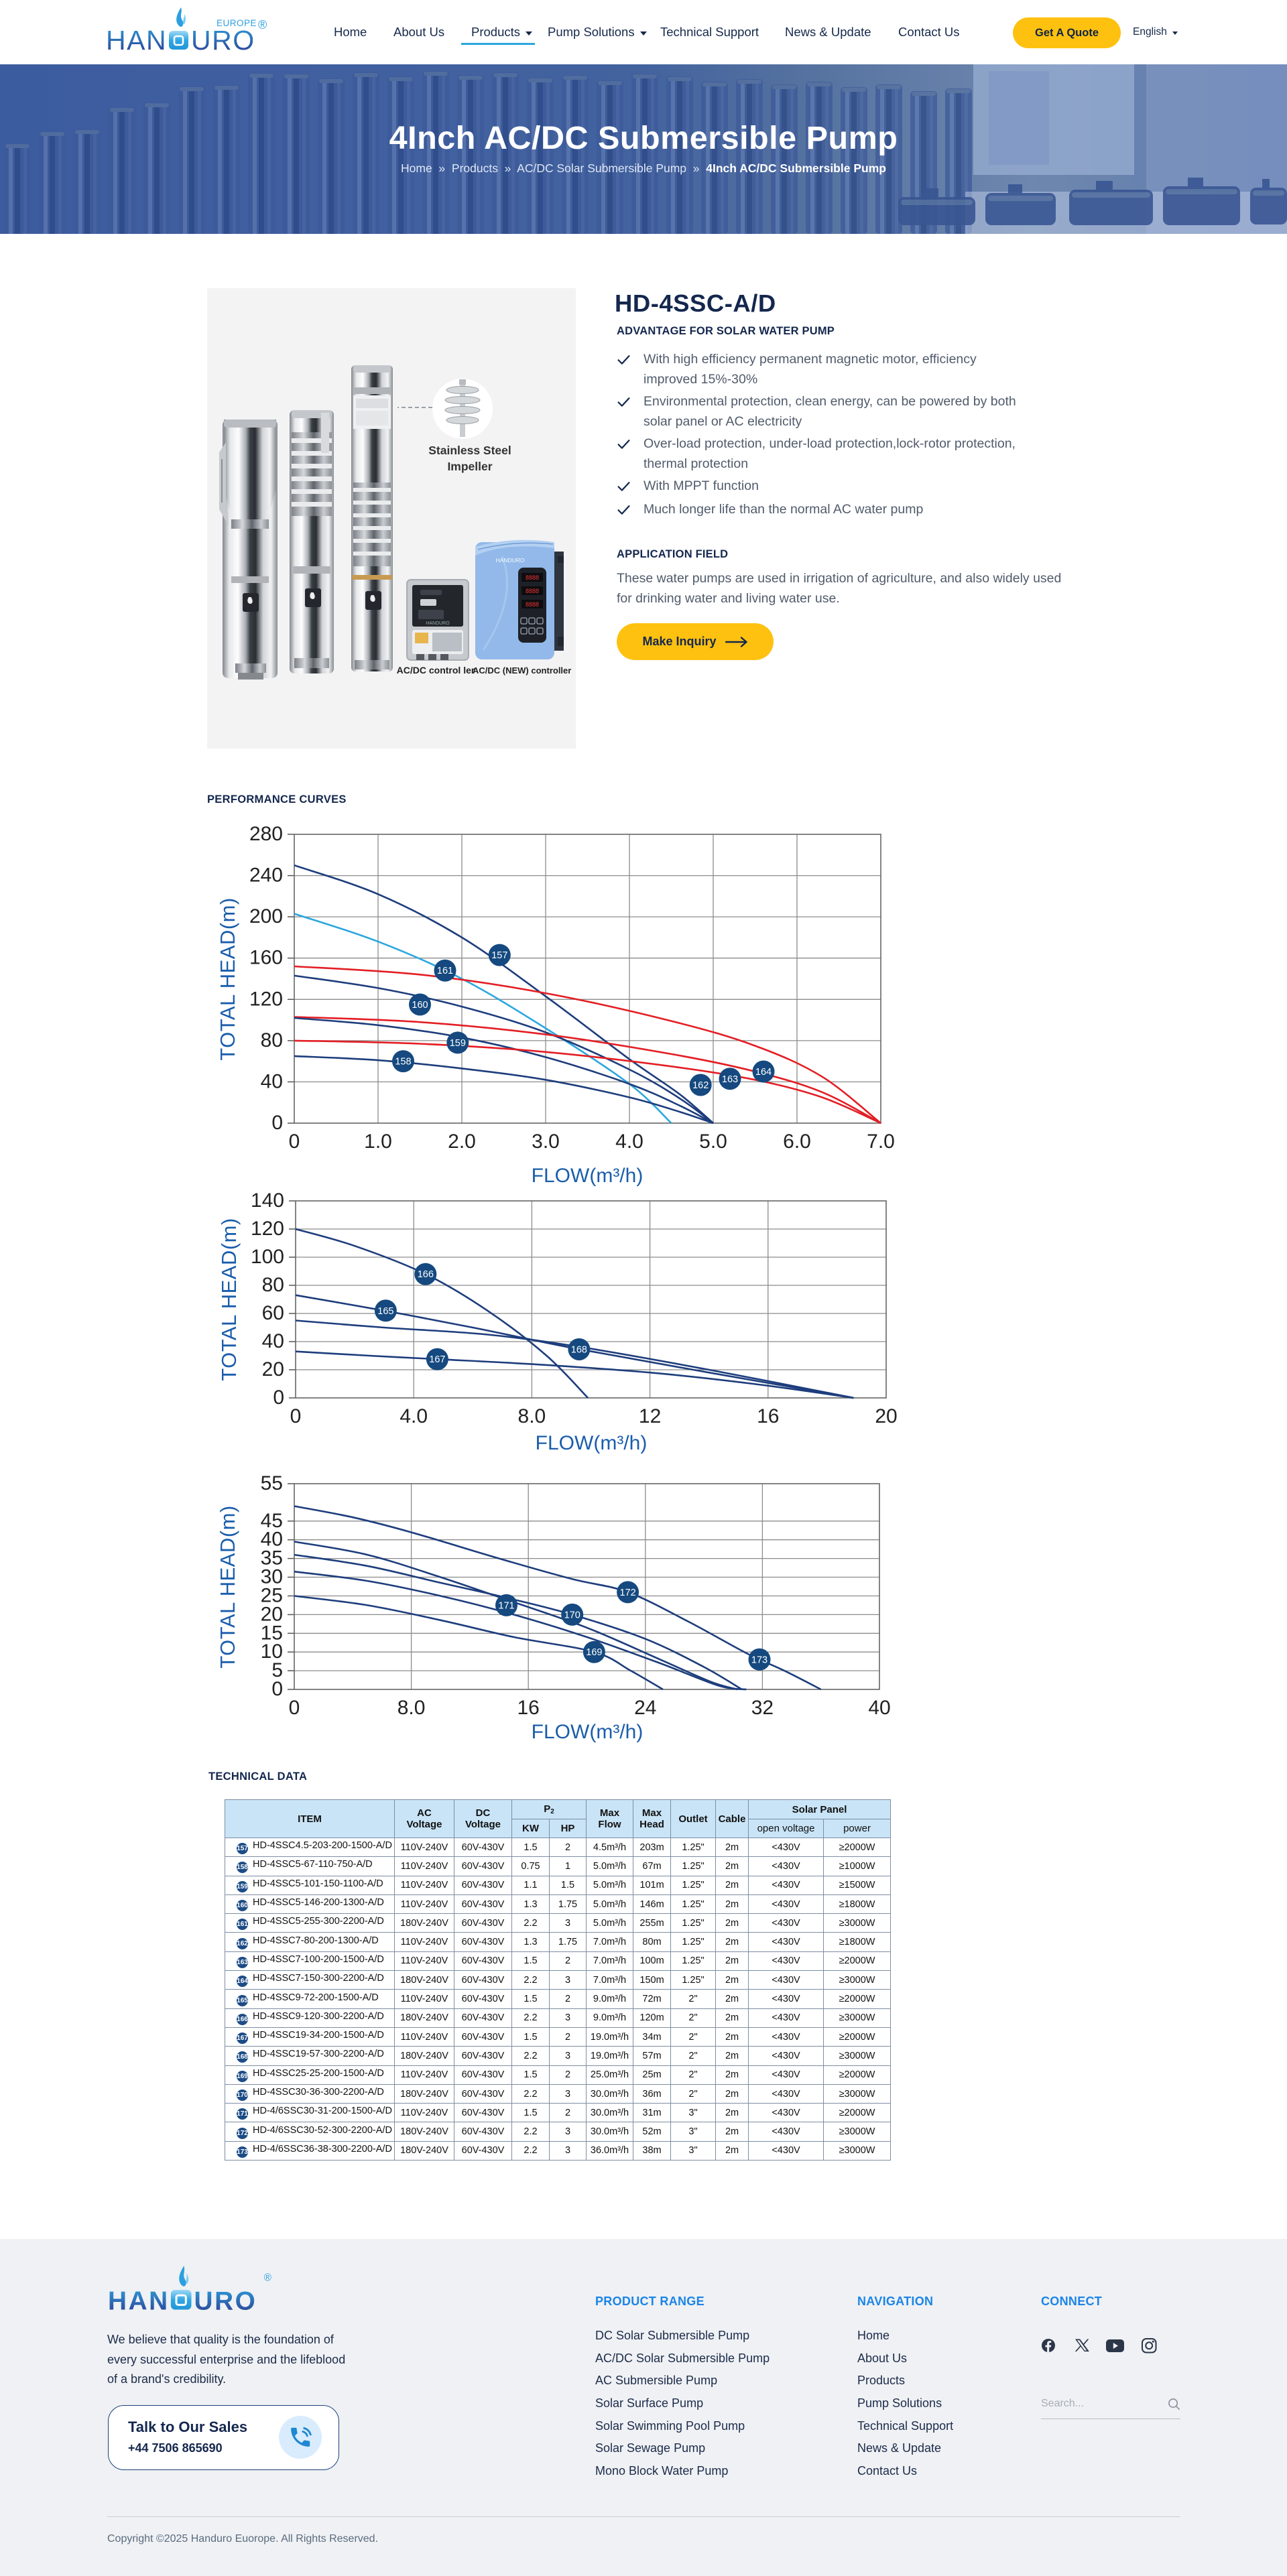 The image size is (1287, 2576). Describe the element at coordinates (762, 1708) in the screenshot. I see `svg-text: 32` at that location.